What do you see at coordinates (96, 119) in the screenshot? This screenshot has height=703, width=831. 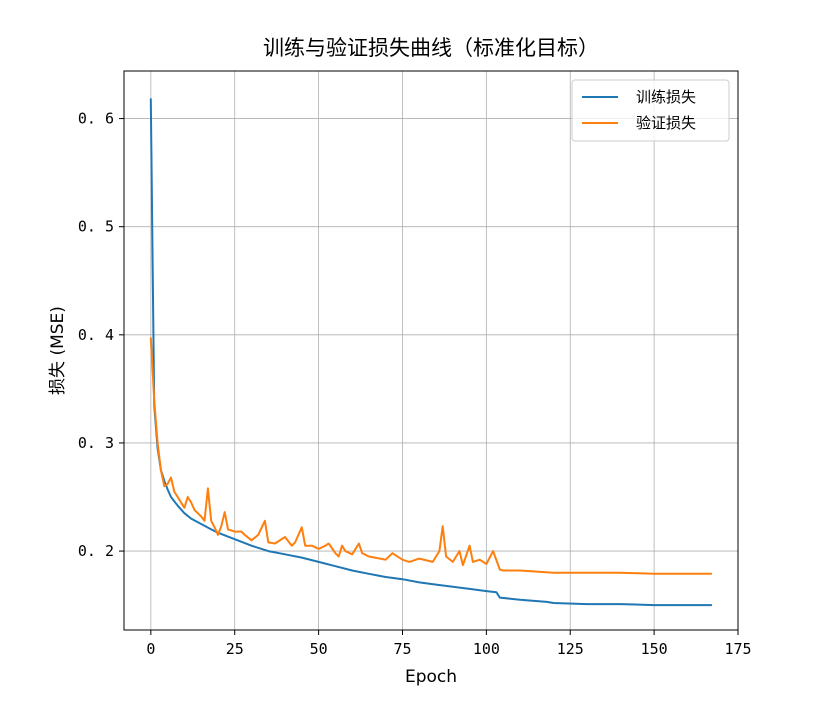 I see `y-tick-label: 0. 6` at bounding box center [96, 119].